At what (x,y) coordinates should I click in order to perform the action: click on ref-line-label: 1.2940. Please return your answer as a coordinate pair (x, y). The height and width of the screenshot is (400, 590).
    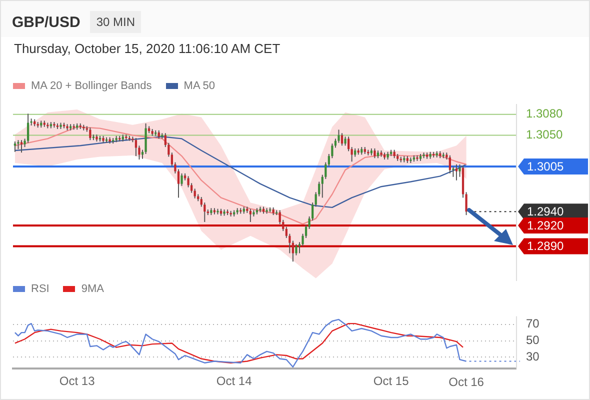
    Looking at the image, I should click on (545, 211).